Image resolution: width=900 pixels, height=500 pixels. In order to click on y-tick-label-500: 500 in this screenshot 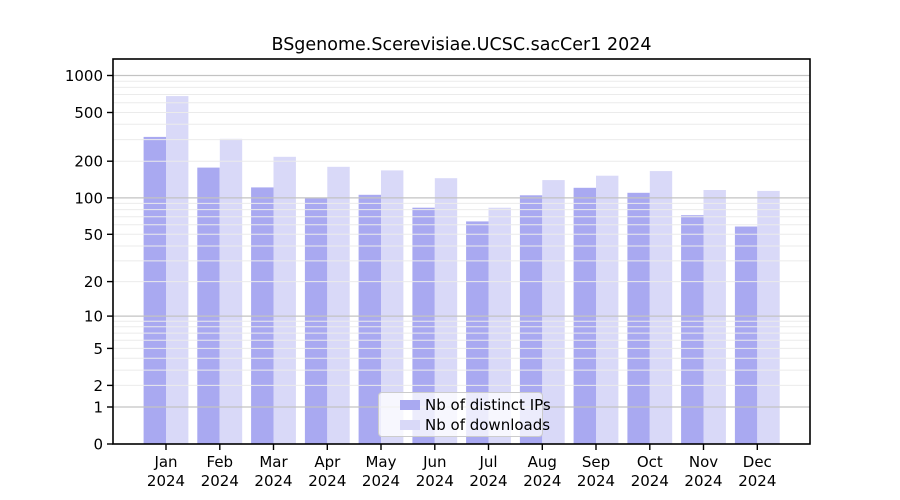, I will do `click(88, 113)`.